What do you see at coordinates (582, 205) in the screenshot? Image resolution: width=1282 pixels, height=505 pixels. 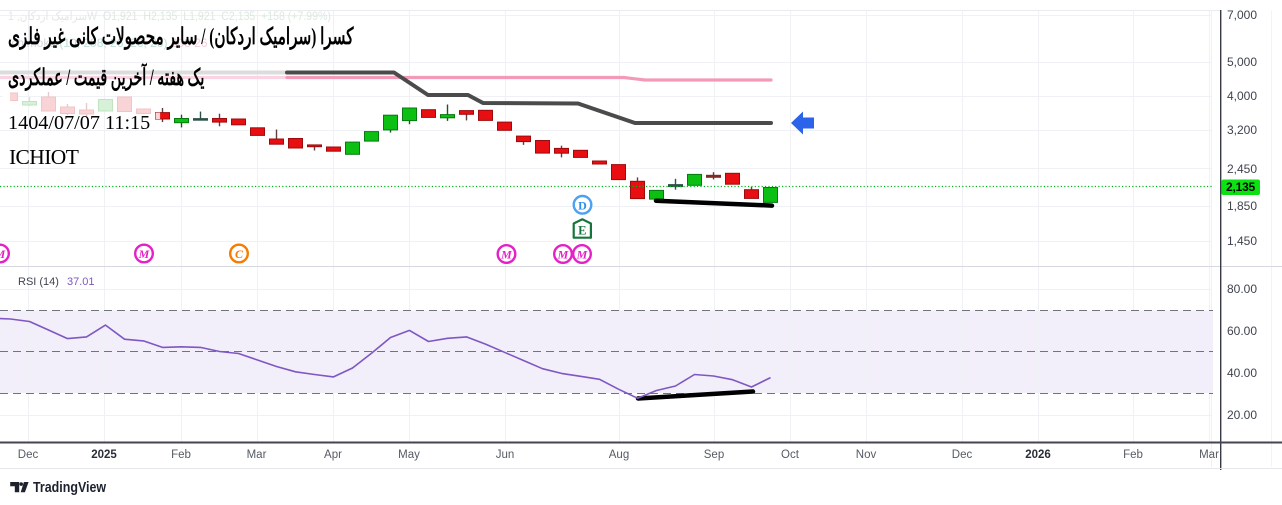 I see `svg-text: D` at bounding box center [582, 205].